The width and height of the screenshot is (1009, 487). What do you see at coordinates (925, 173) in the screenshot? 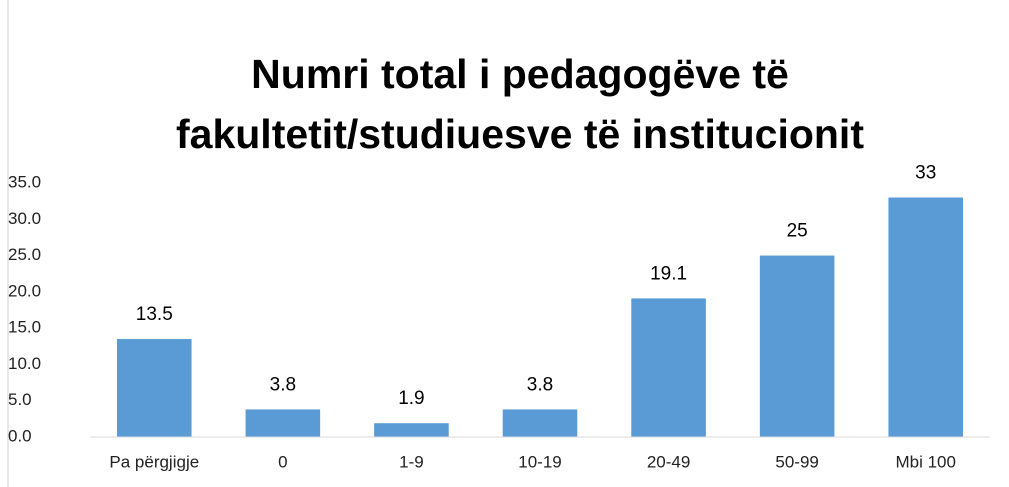
I see `data-label: 33` at bounding box center [925, 173].